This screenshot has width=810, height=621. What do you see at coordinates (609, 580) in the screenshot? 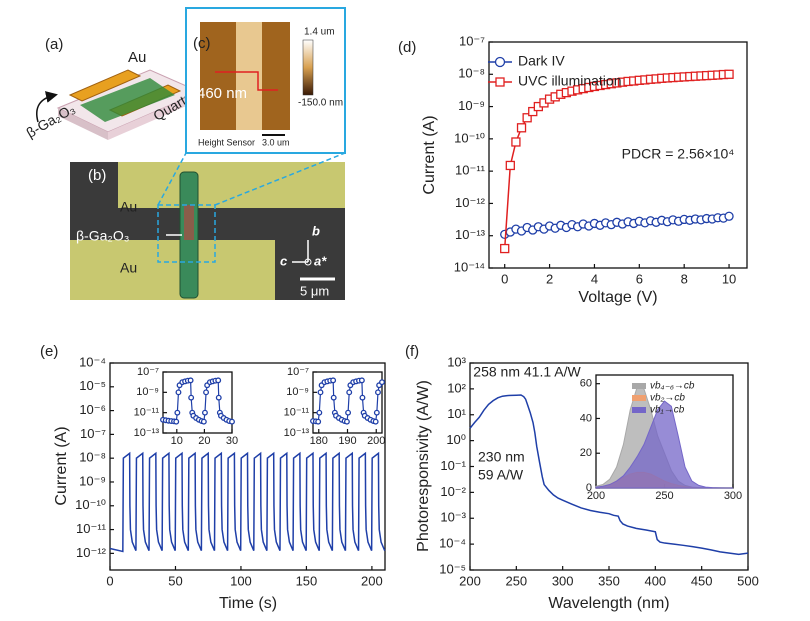
I see `x-tick-label: 350` at bounding box center [609, 580].